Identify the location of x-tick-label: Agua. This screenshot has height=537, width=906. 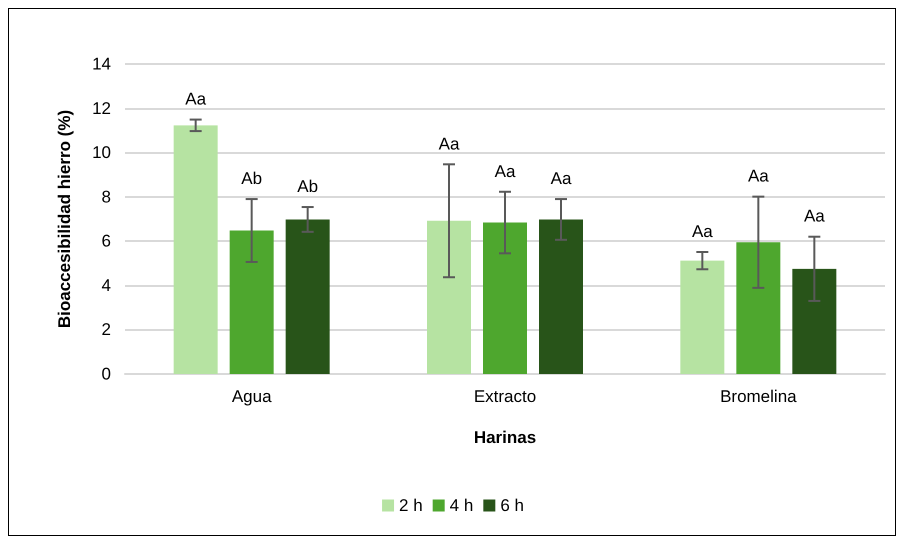
(252, 396).